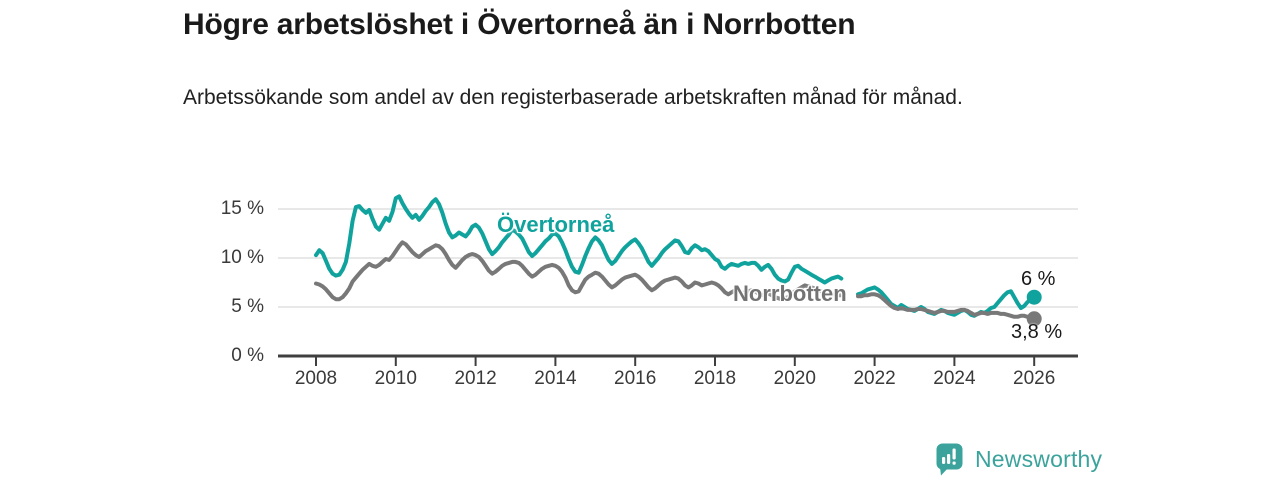 The height and width of the screenshot is (480, 1280). I want to click on newsworthy-brand: Newsworthy, so click(1019, 459).